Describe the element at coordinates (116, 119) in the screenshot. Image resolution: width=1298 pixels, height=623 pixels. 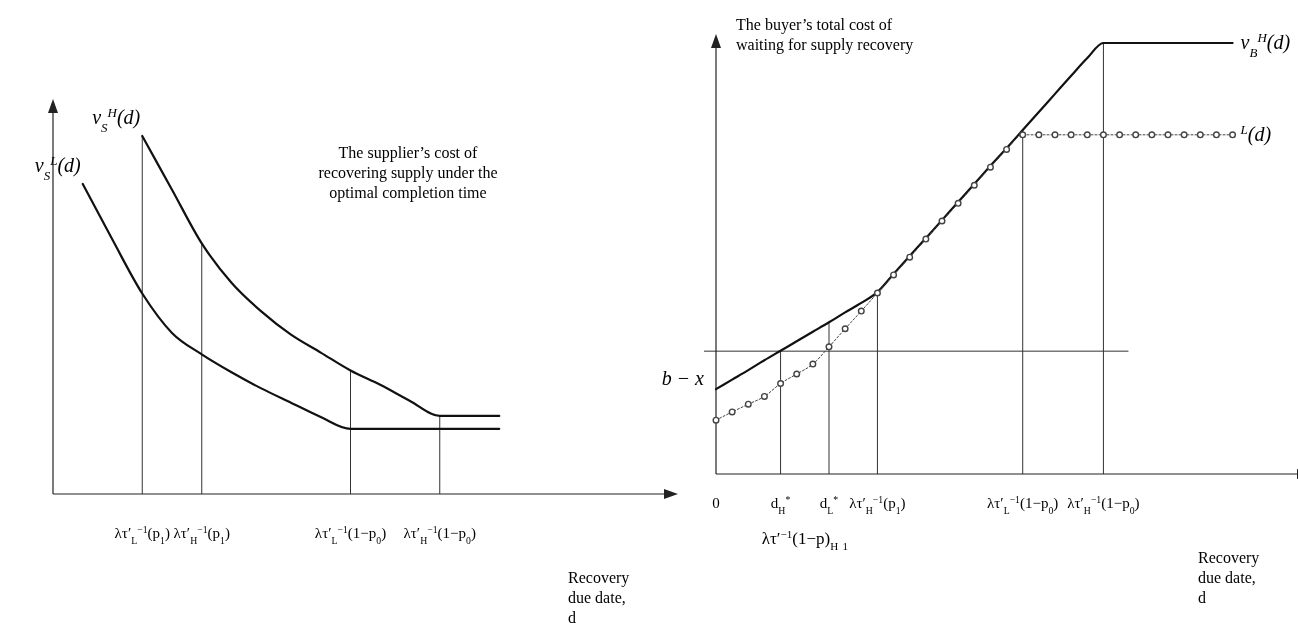
I see `series-label: ν$_{S}$$^{H}$(d)` at that location.